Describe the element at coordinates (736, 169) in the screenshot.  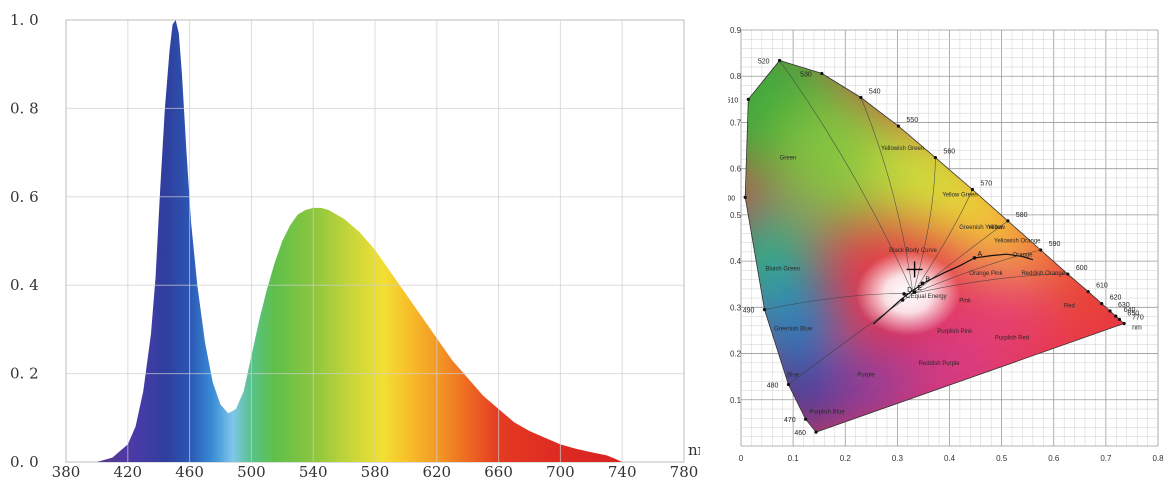
I see `cie-y-tick-label: 0.6` at that location.